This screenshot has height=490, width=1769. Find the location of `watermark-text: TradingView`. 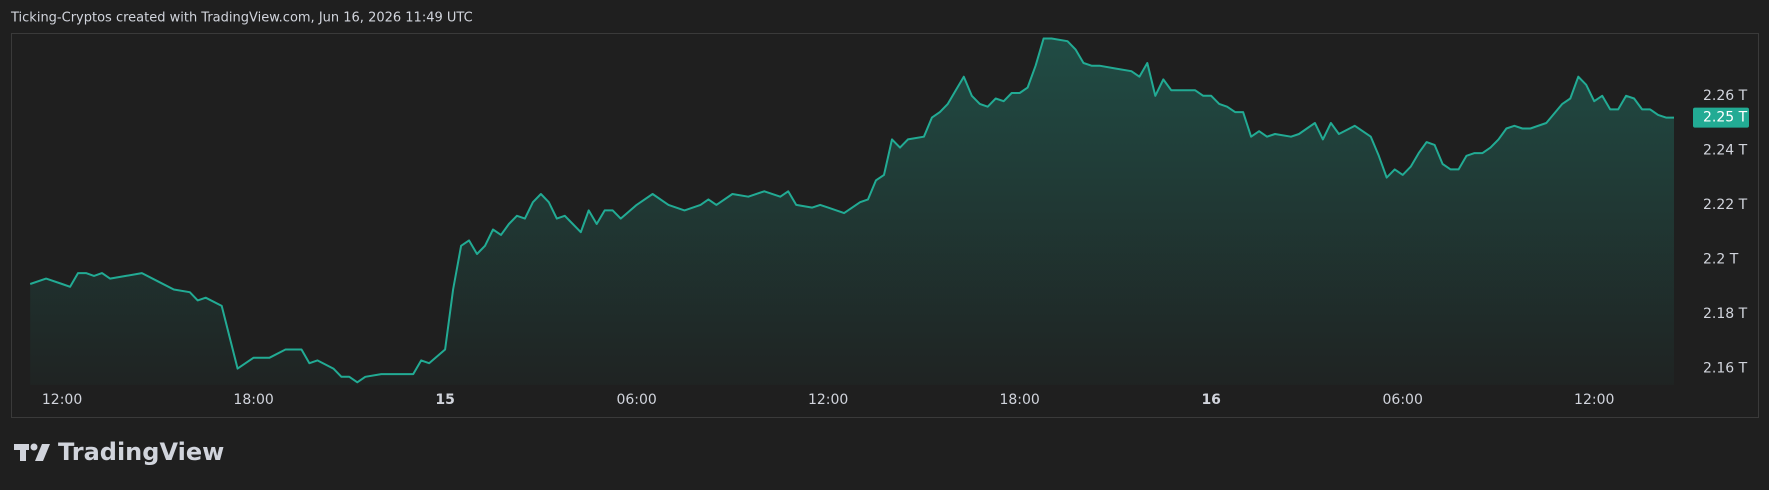

watermark-text: TradingView is located at coordinates (141, 452).